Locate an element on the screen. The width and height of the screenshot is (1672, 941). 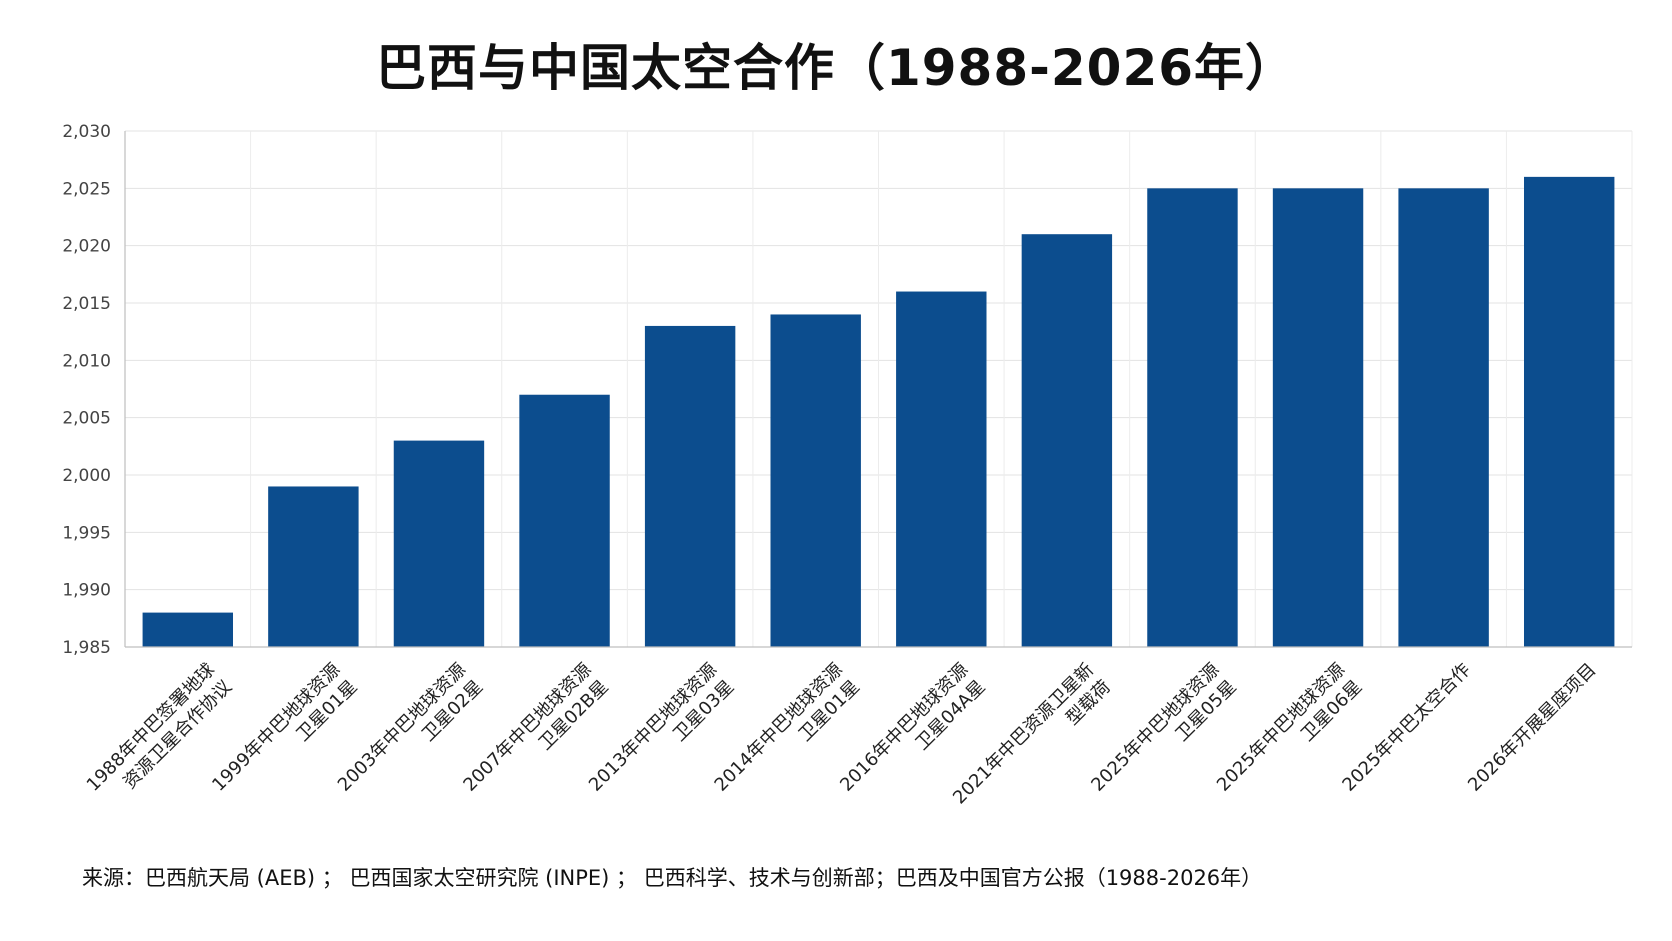
y-tick-label: 1,985 is located at coordinates (86, 648).